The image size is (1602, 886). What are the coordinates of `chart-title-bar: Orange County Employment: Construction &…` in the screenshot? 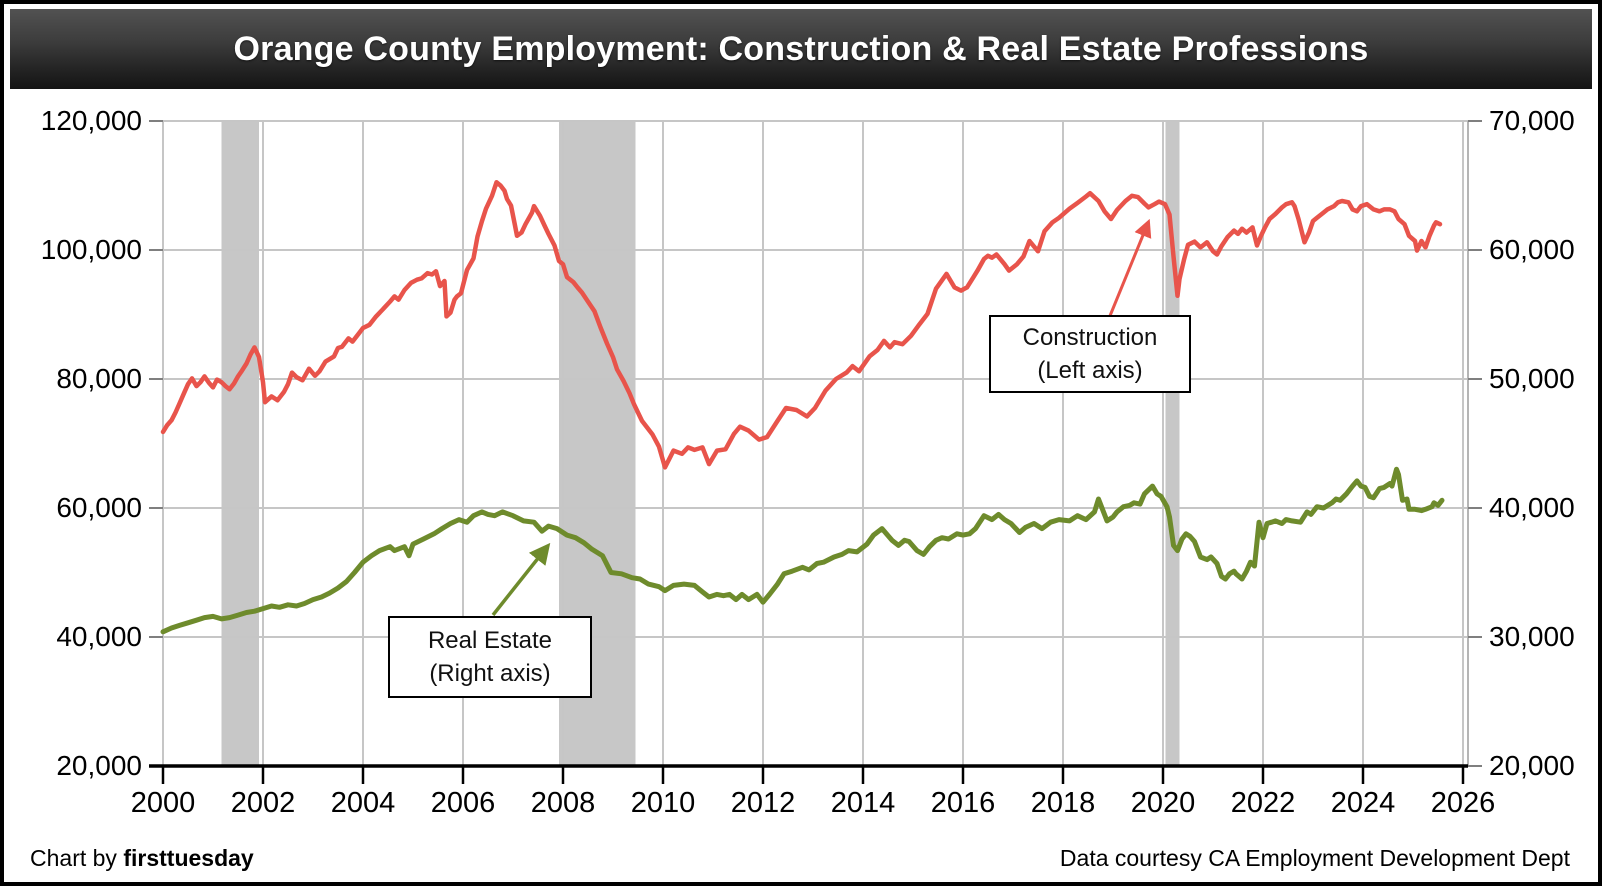 It's located at (801, 49).